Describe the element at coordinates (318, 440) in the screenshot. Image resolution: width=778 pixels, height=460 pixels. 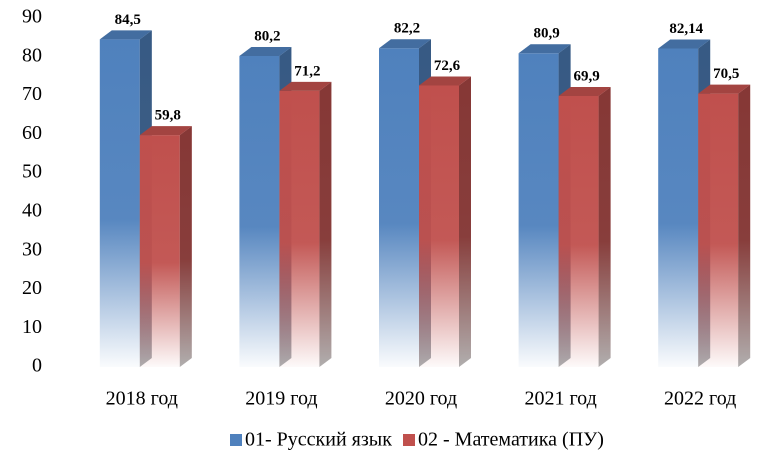
I see `legend-label: 01- Русский язык` at that location.